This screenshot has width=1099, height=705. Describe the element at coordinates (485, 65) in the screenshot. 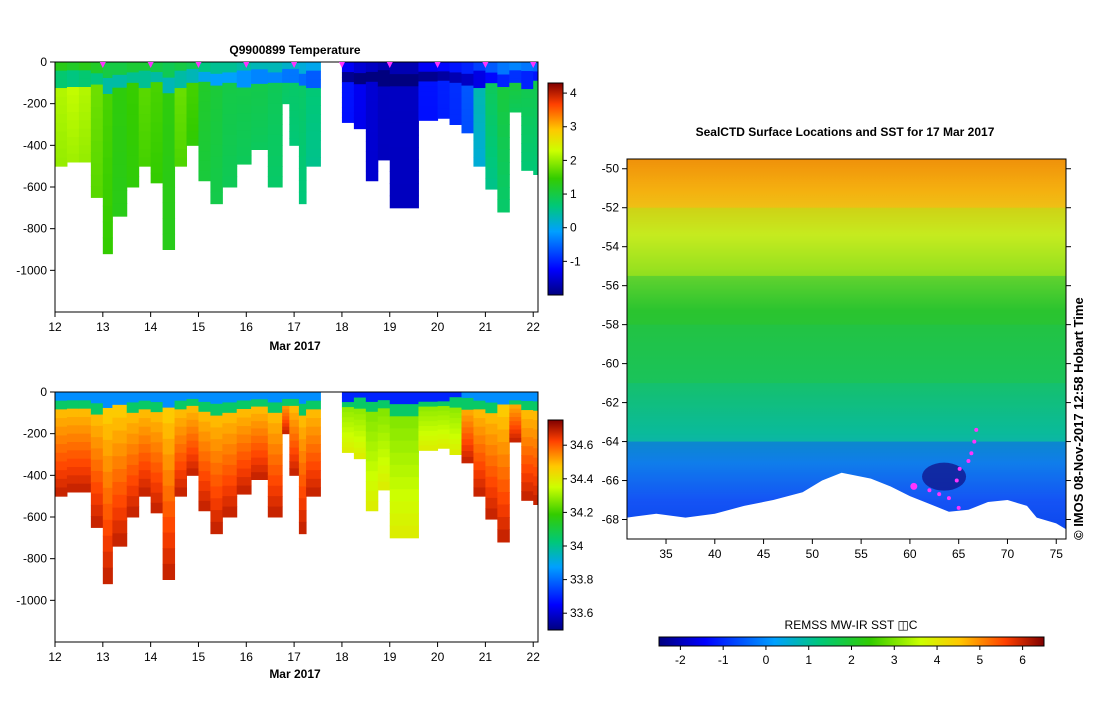

I see `profile-marker` at that location.